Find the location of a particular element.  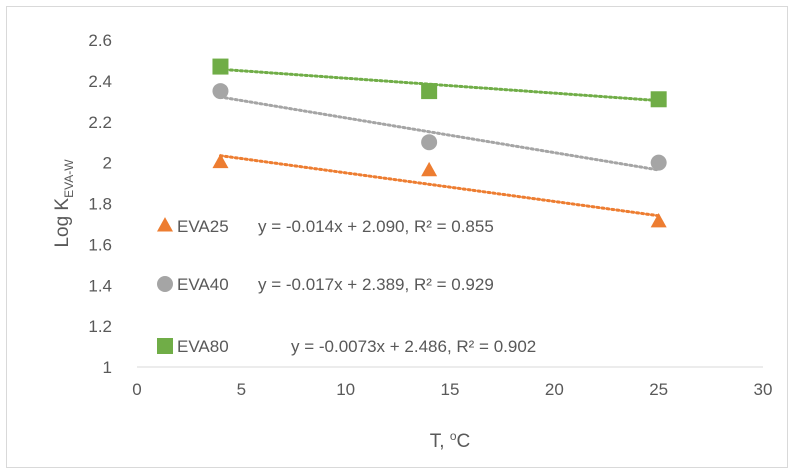

y-tick-label: 2.6 is located at coordinates (100, 40).